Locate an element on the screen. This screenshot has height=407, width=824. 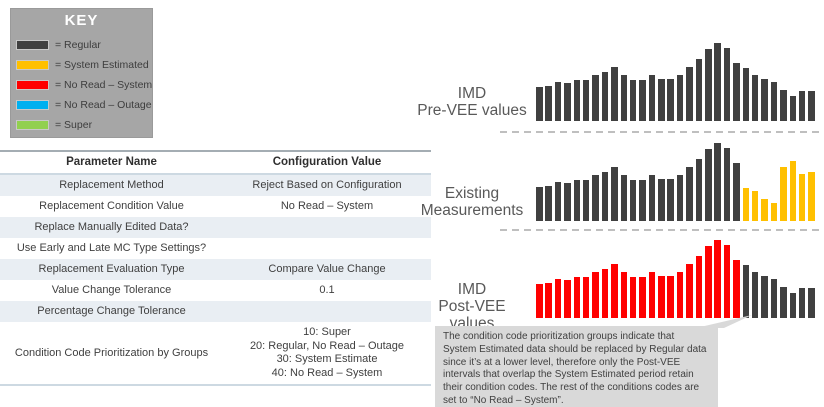
parameter-name-cell: Replace Manually Edited Data? is located at coordinates (111, 227).